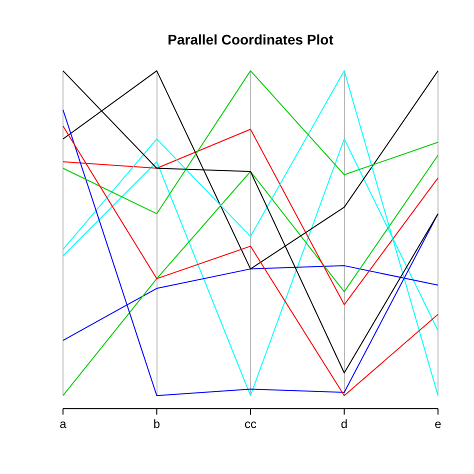 This screenshot has height=474, width=474. Describe the element at coordinates (63, 424) in the screenshot. I see `x-tick-label: a` at that location.